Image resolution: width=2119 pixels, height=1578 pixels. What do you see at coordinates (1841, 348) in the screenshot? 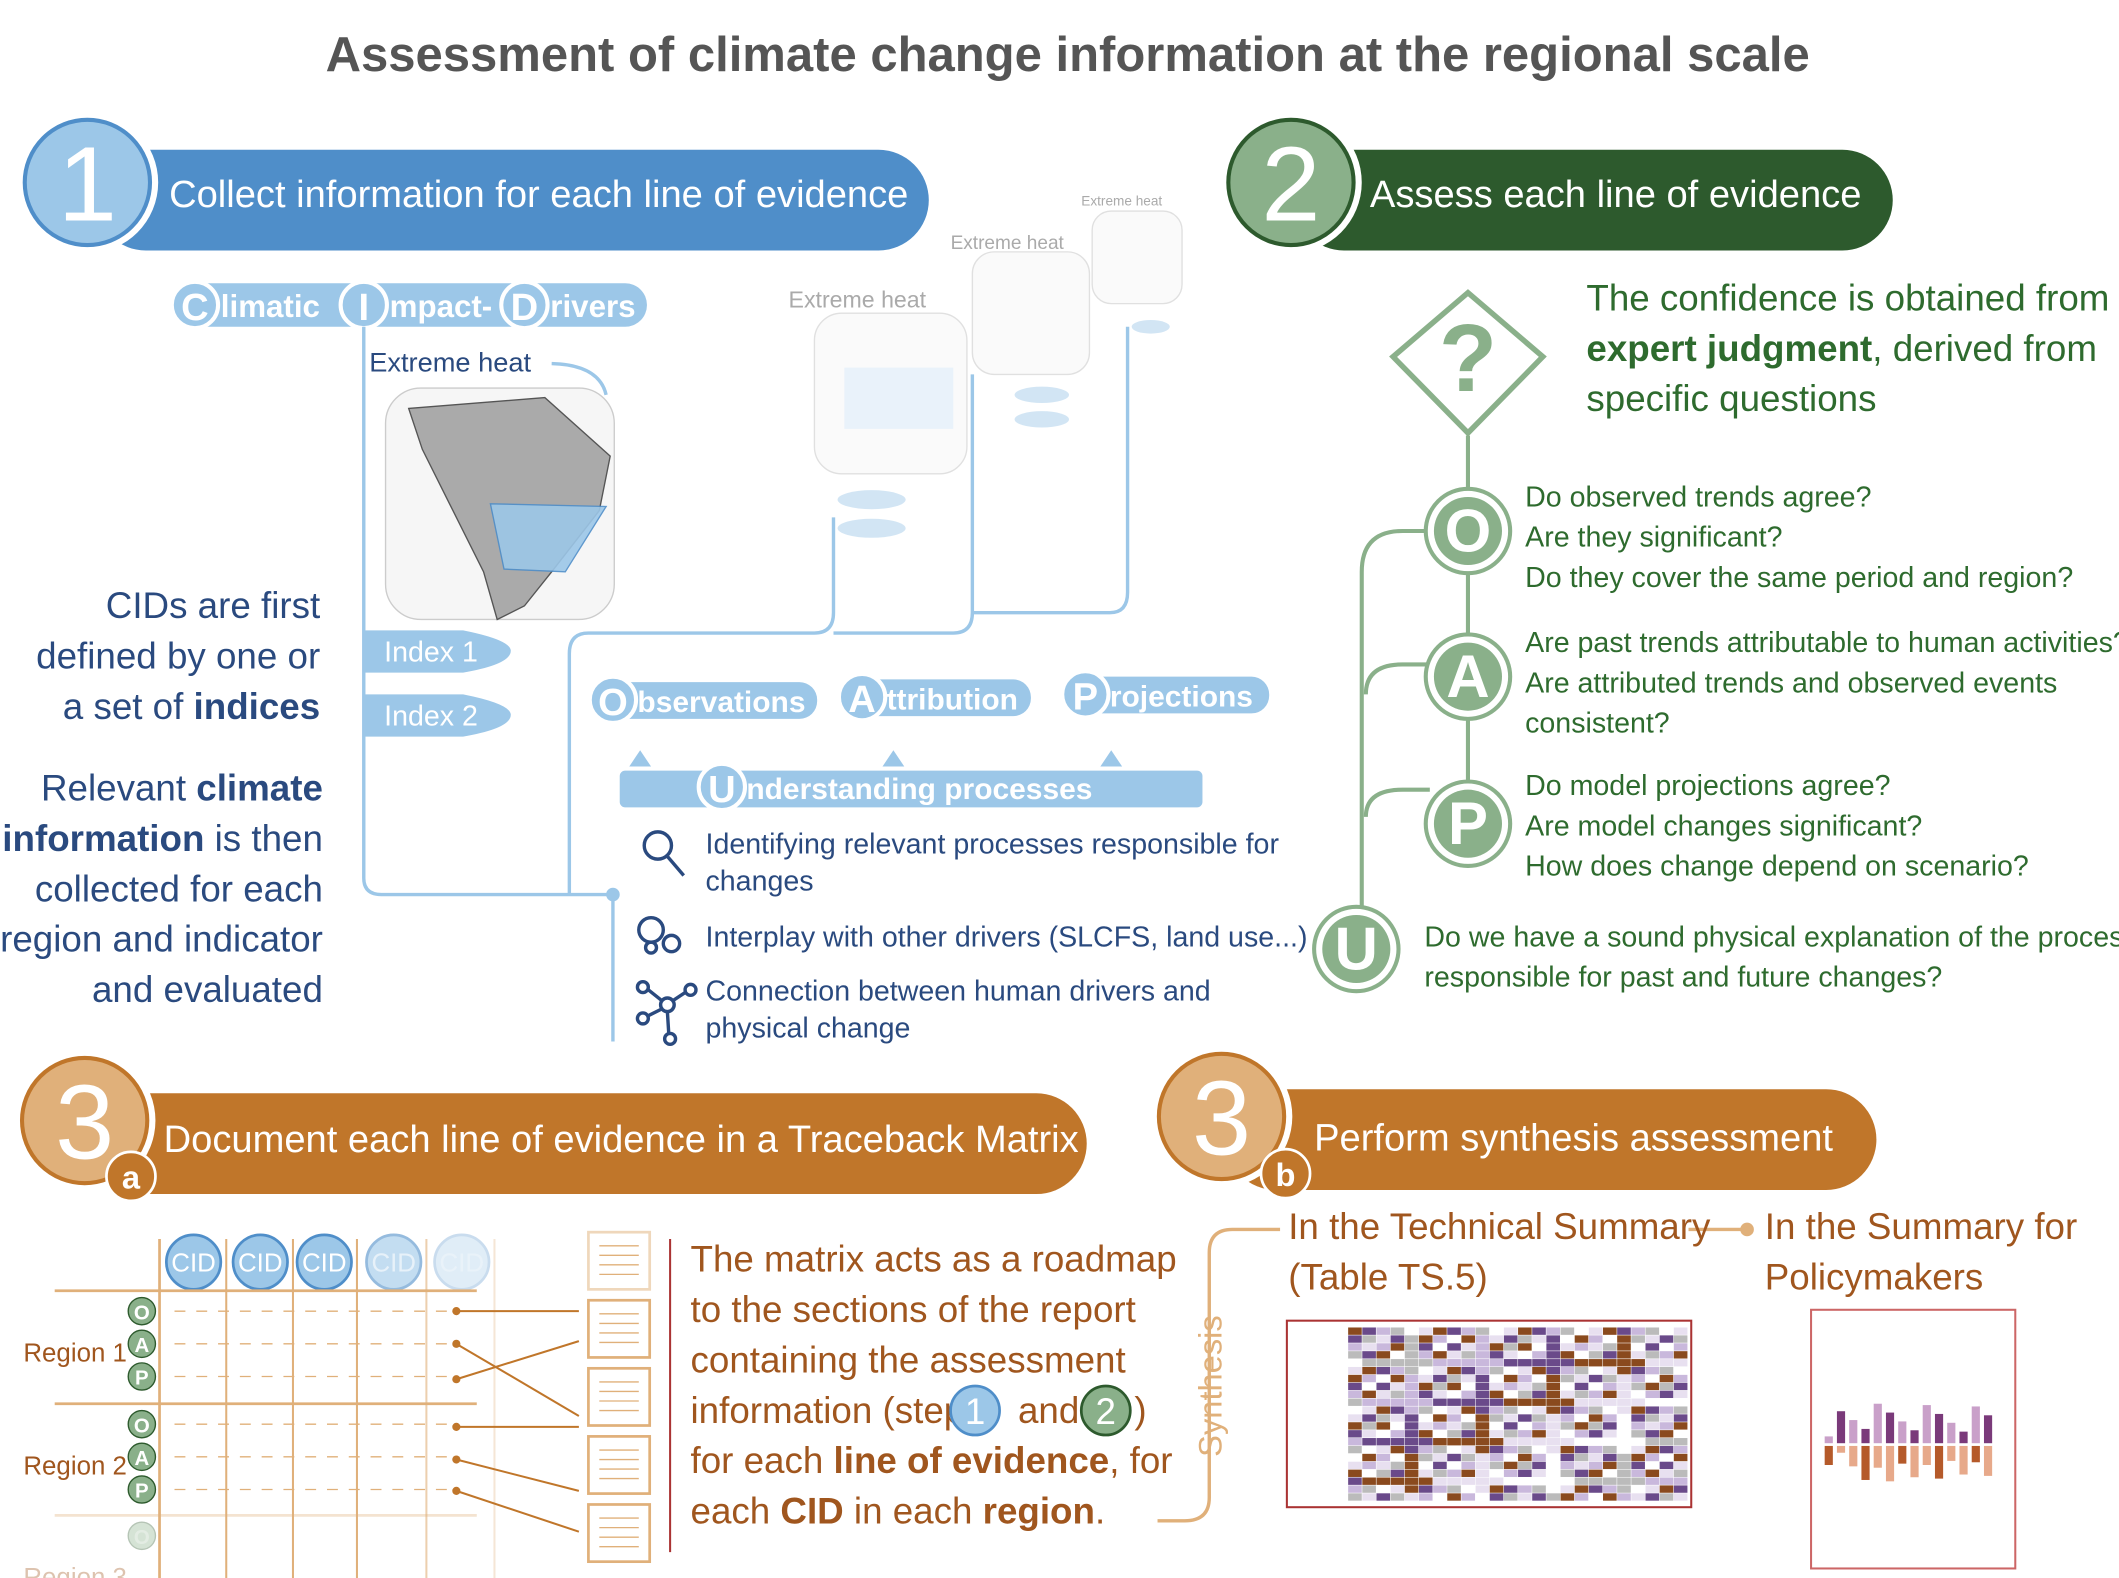
I see `confidence-text: expert judgment, derived from` at bounding box center [1841, 348].